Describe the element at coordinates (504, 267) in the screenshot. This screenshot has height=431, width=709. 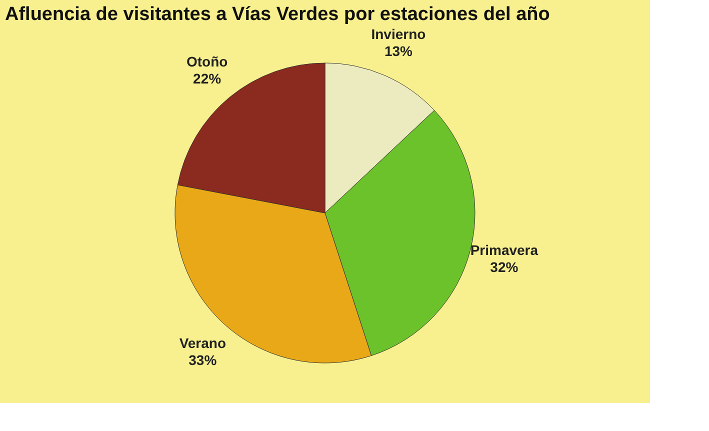
I see `data-label: 32%` at that location.